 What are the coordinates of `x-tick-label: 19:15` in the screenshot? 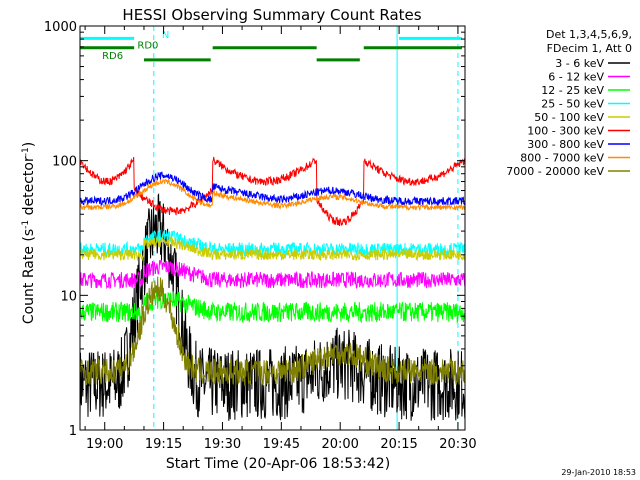 It's located at (163, 444).